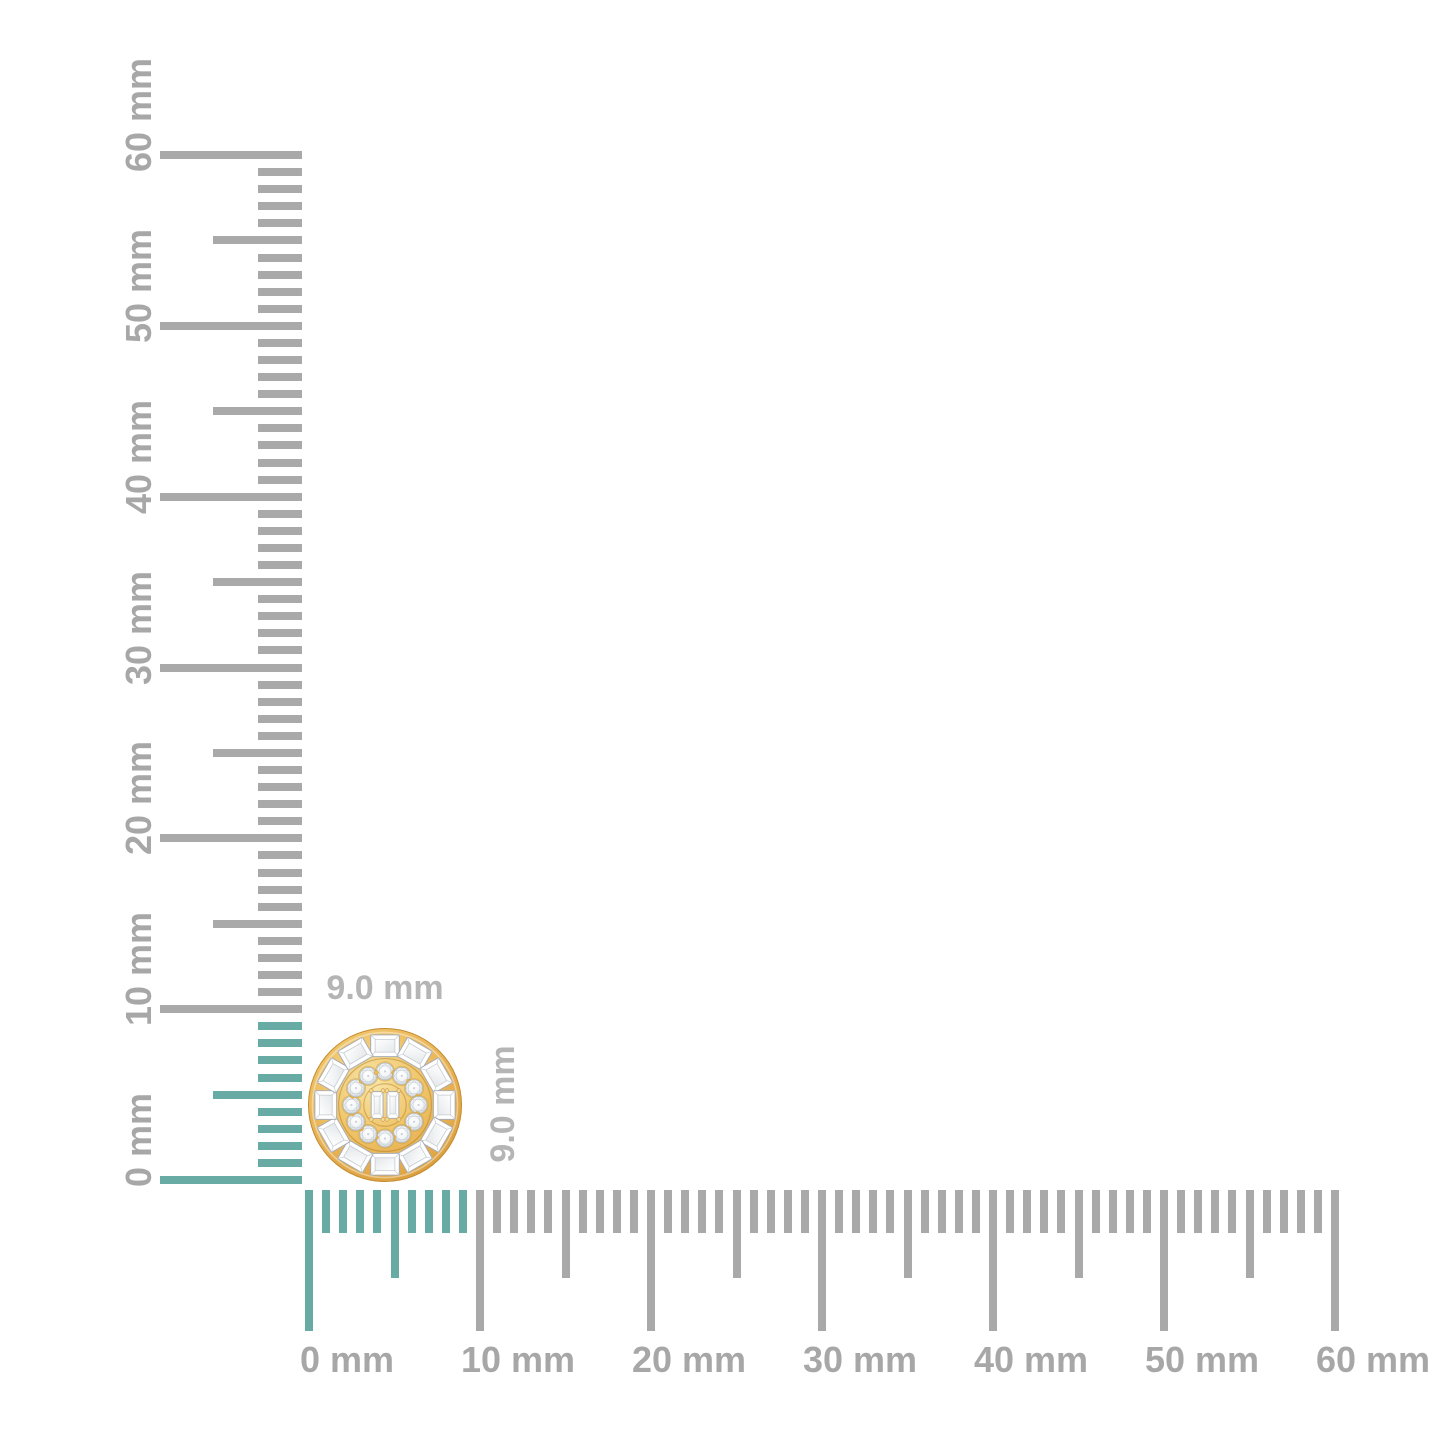 The image size is (1445, 1445). Describe the element at coordinates (138, 1140) in the screenshot. I see `v-ruler-major-label: 0 mm` at that location.